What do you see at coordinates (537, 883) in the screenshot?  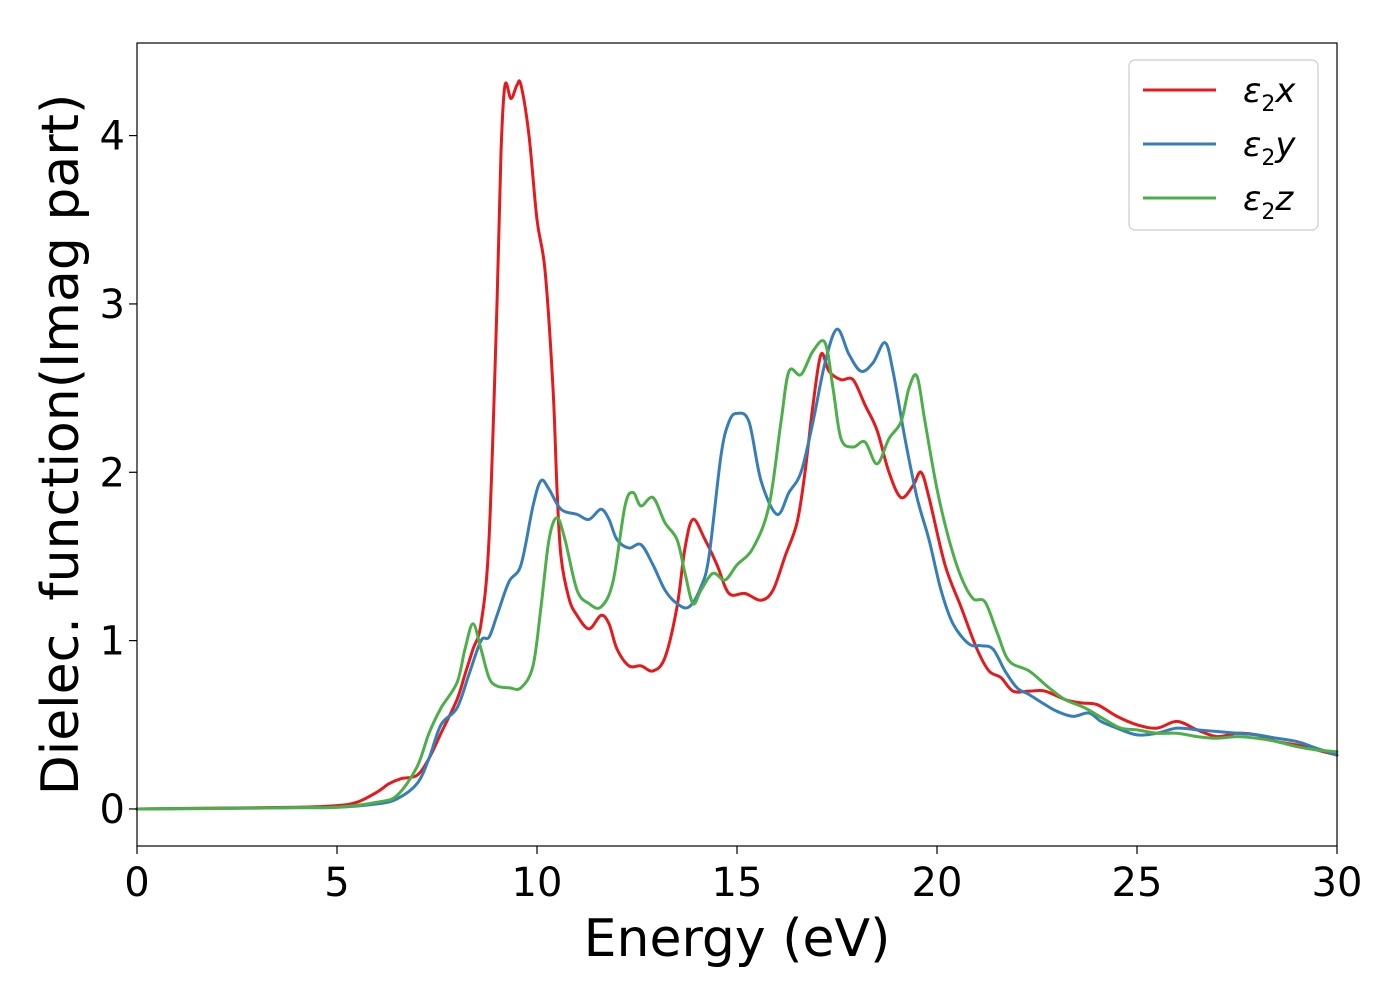 I see `x-tick-label: 10` at bounding box center [537, 883].